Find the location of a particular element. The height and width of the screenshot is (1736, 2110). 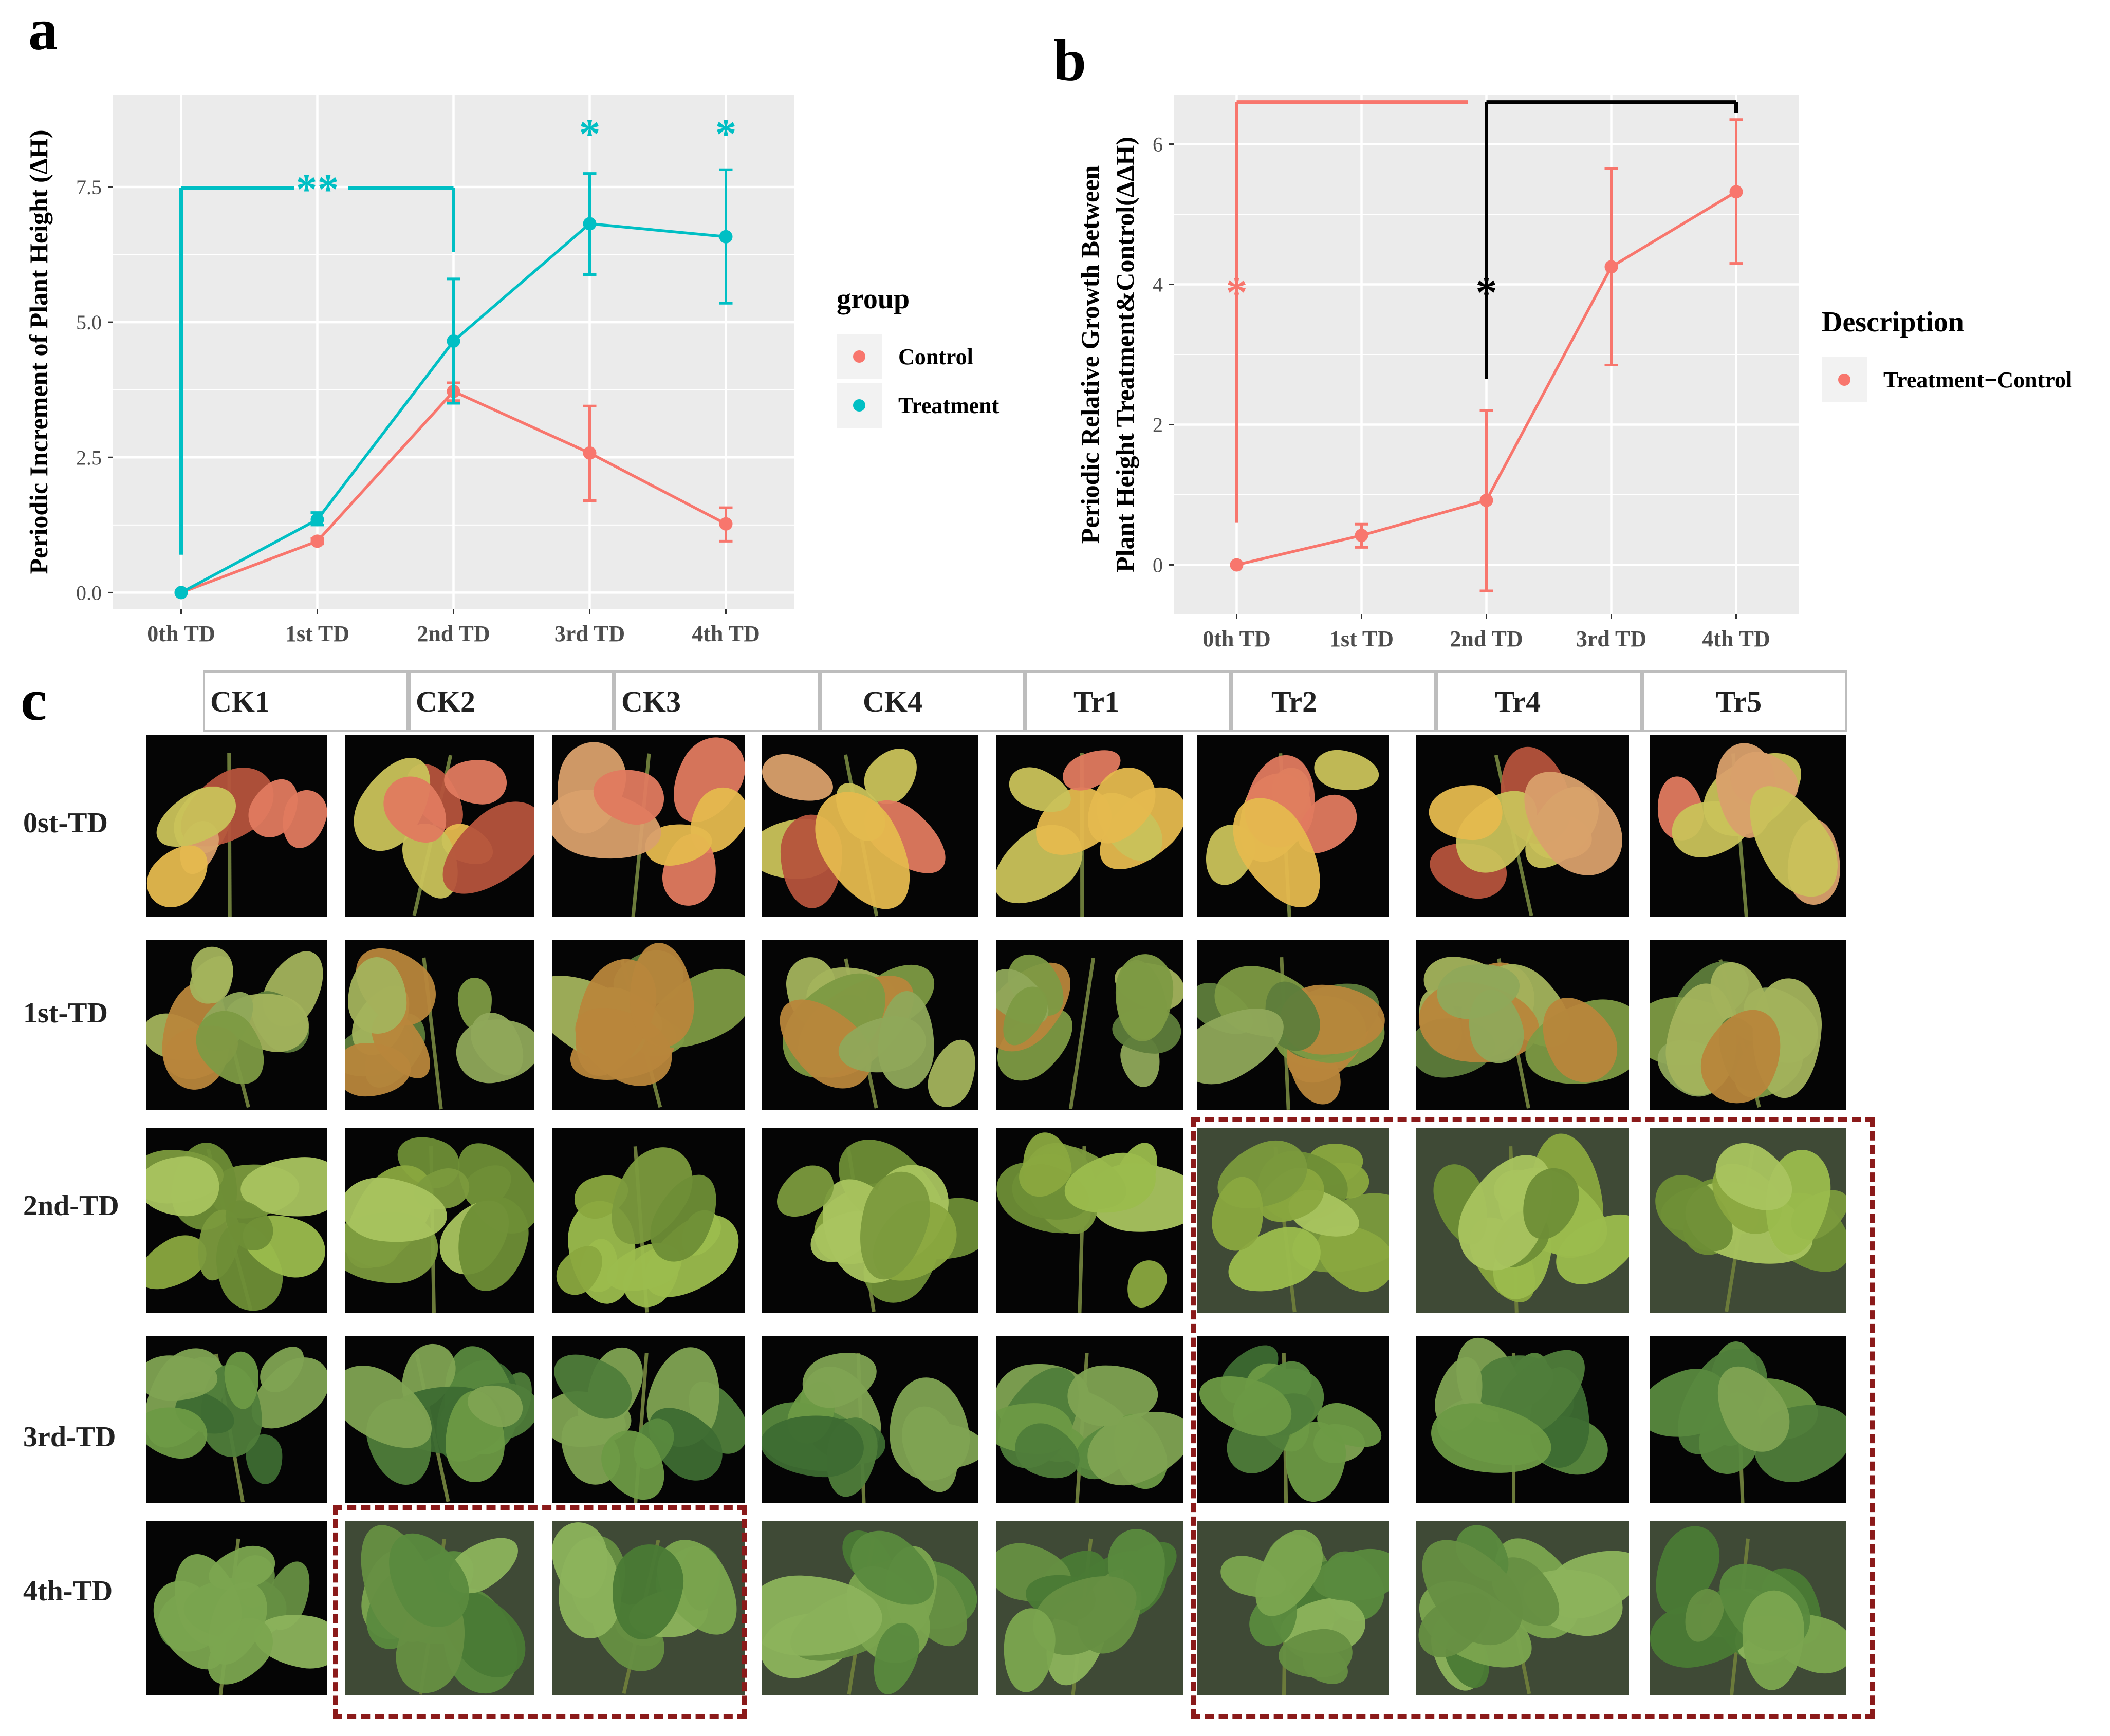

highlight-box-tr-flowering is located at coordinates (1533, 1418).